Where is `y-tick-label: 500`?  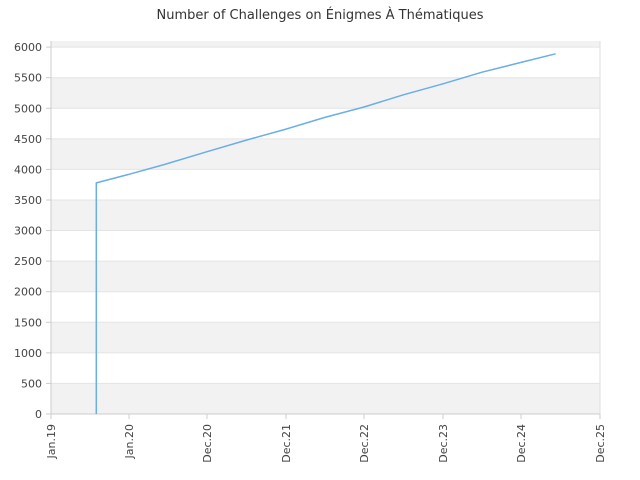 y-tick-label: 500 is located at coordinates (31, 383).